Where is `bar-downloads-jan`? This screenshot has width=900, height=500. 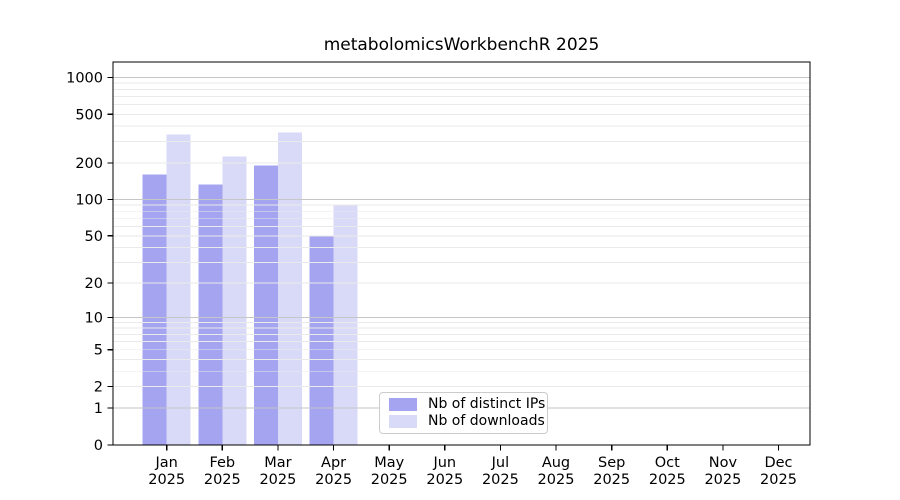
bar-downloads-jan is located at coordinates (178, 289).